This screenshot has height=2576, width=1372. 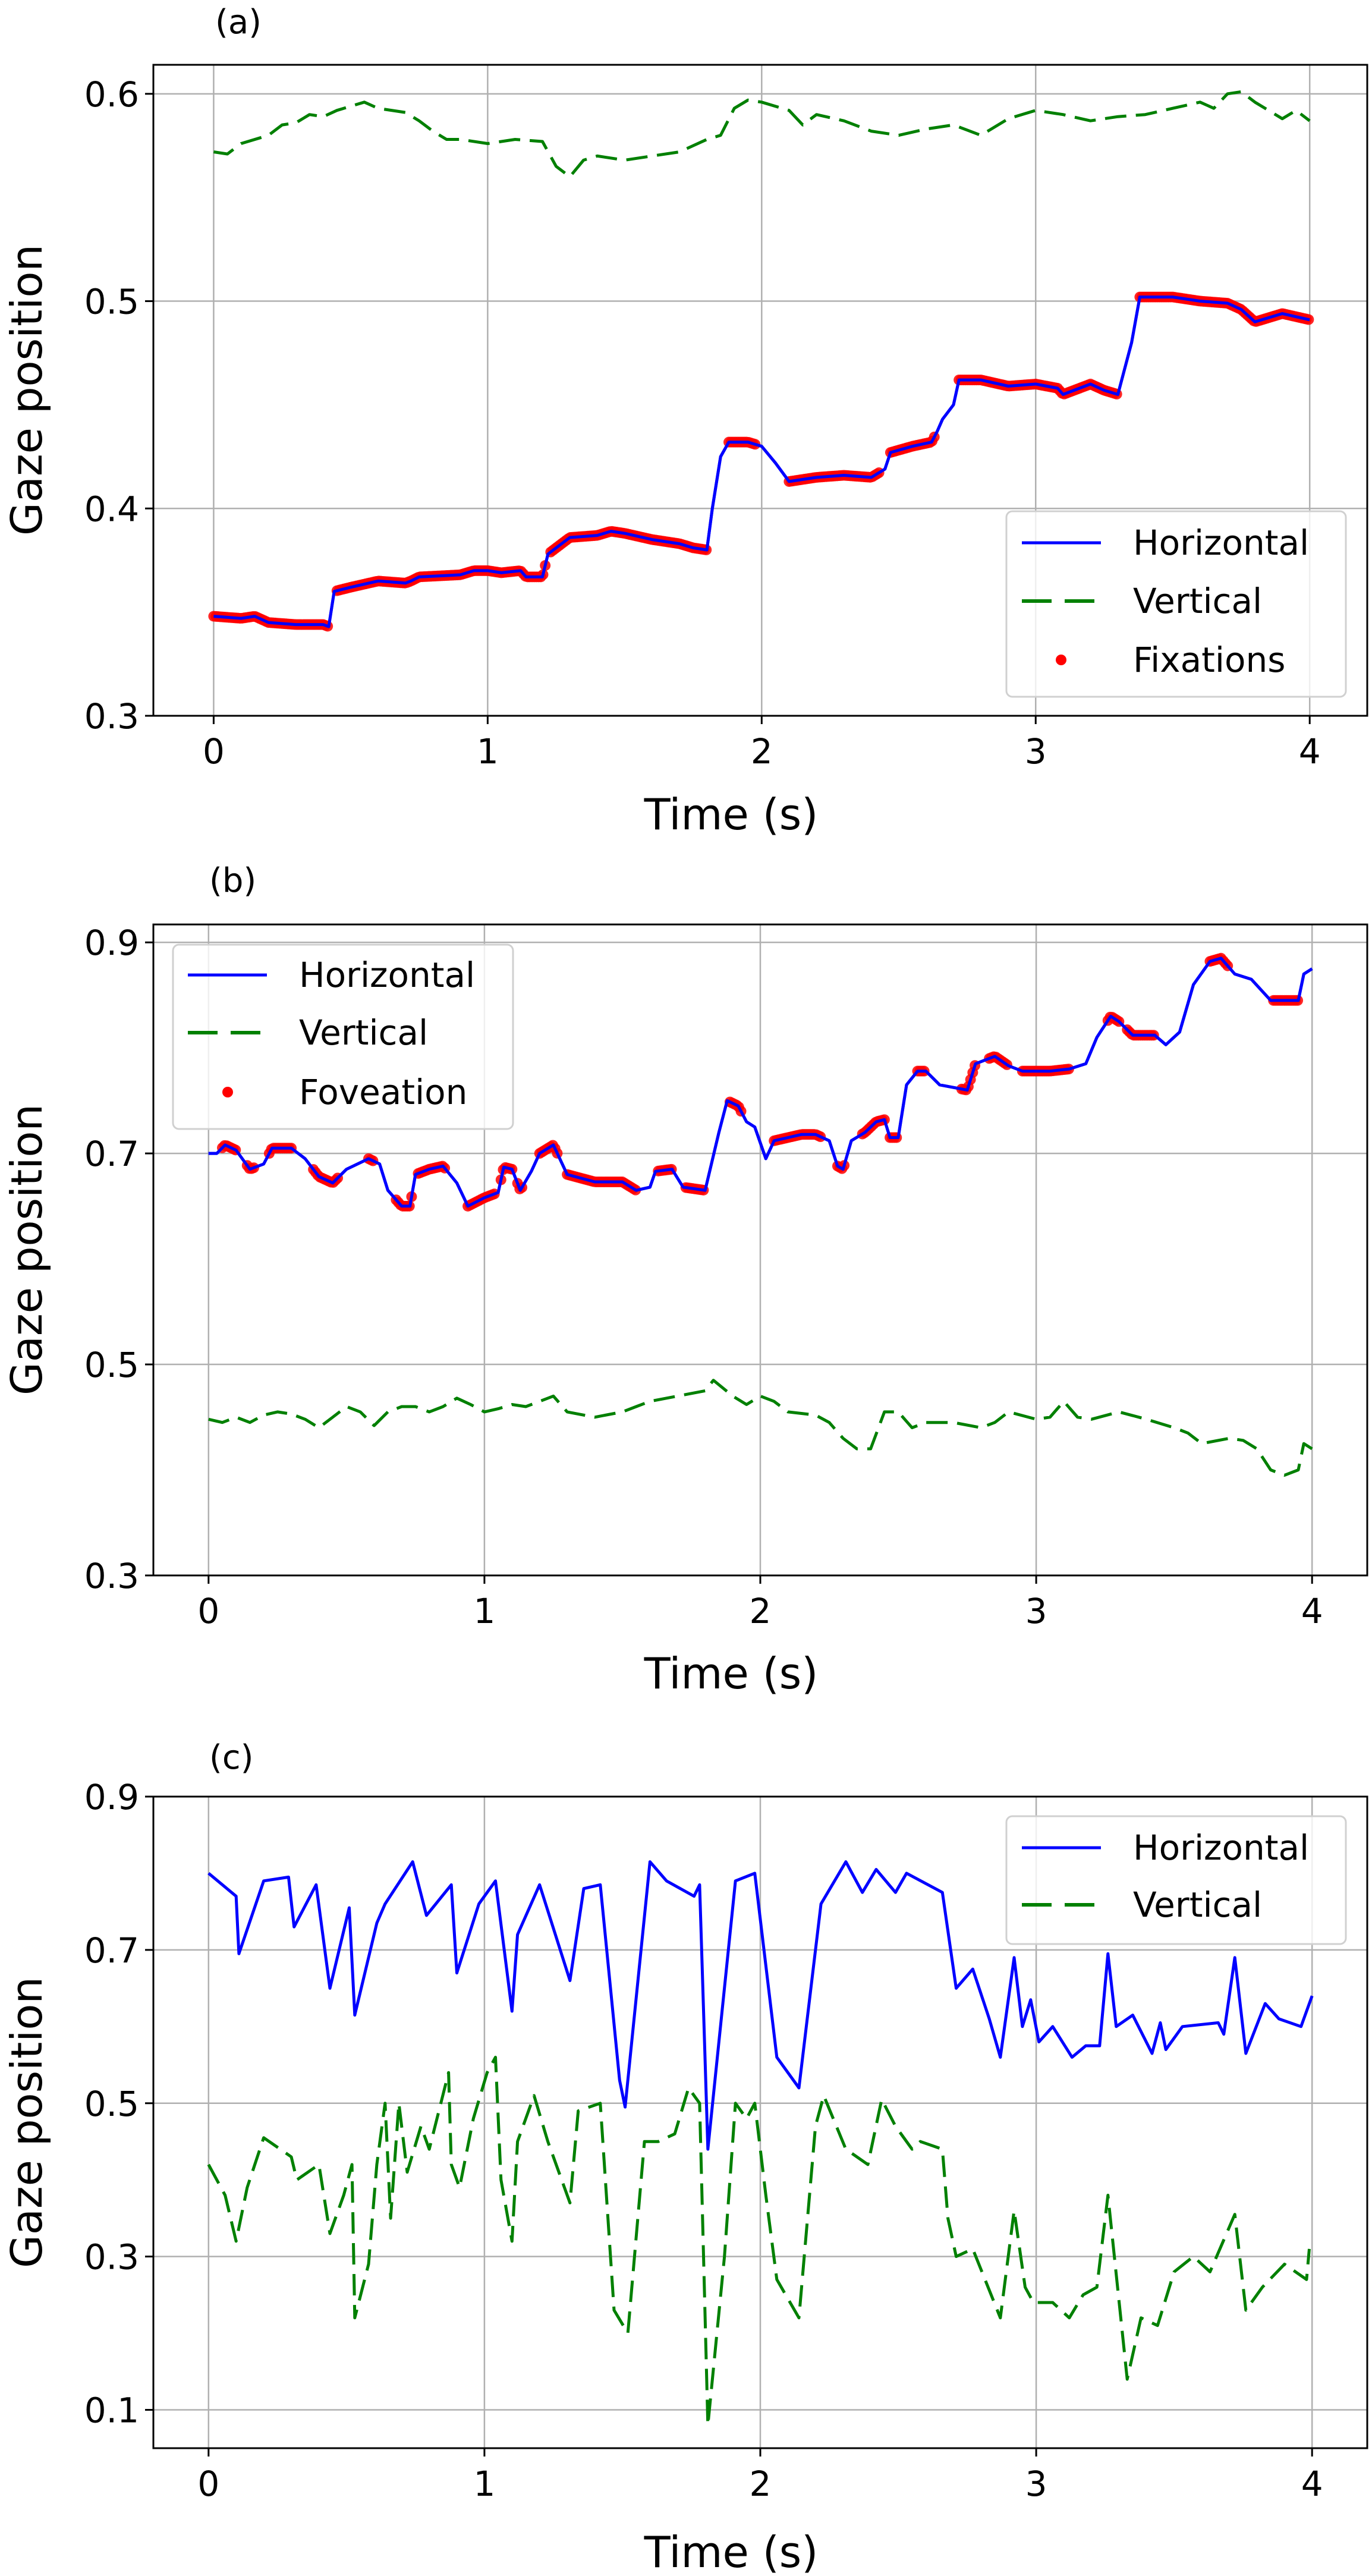 I want to click on legend-foveation-swatch, so click(x=227, y=1092).